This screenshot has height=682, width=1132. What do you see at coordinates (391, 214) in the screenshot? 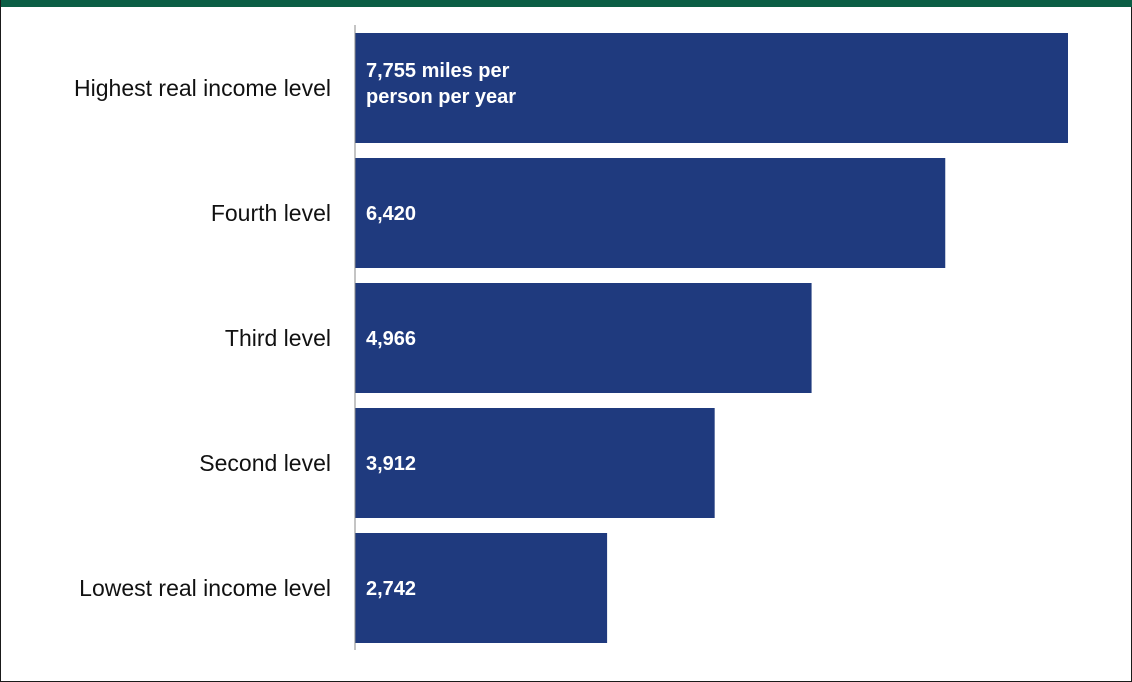
I see `data-label-2: 6,420` at bounding box center [391, 214].